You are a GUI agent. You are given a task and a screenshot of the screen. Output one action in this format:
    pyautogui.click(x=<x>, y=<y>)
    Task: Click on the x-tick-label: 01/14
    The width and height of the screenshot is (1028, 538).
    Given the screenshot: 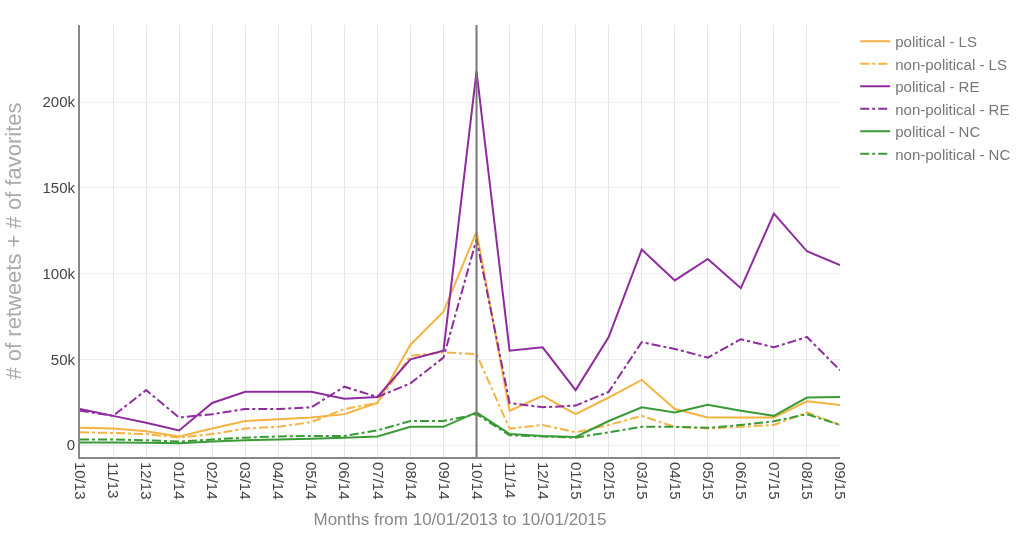 What is the action you would take?
    pyautogui.click(x=180, y=481)
    